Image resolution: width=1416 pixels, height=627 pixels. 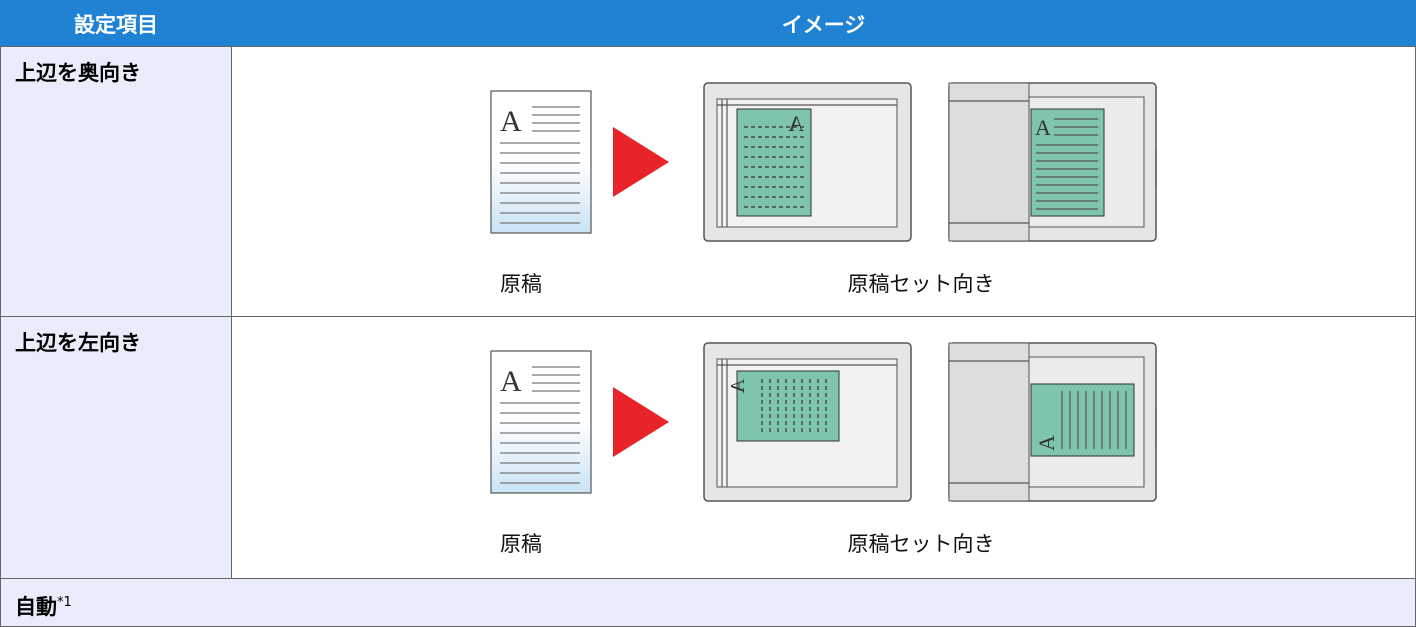 I want to click on row-label: 自動, so click(x=36, y=607).